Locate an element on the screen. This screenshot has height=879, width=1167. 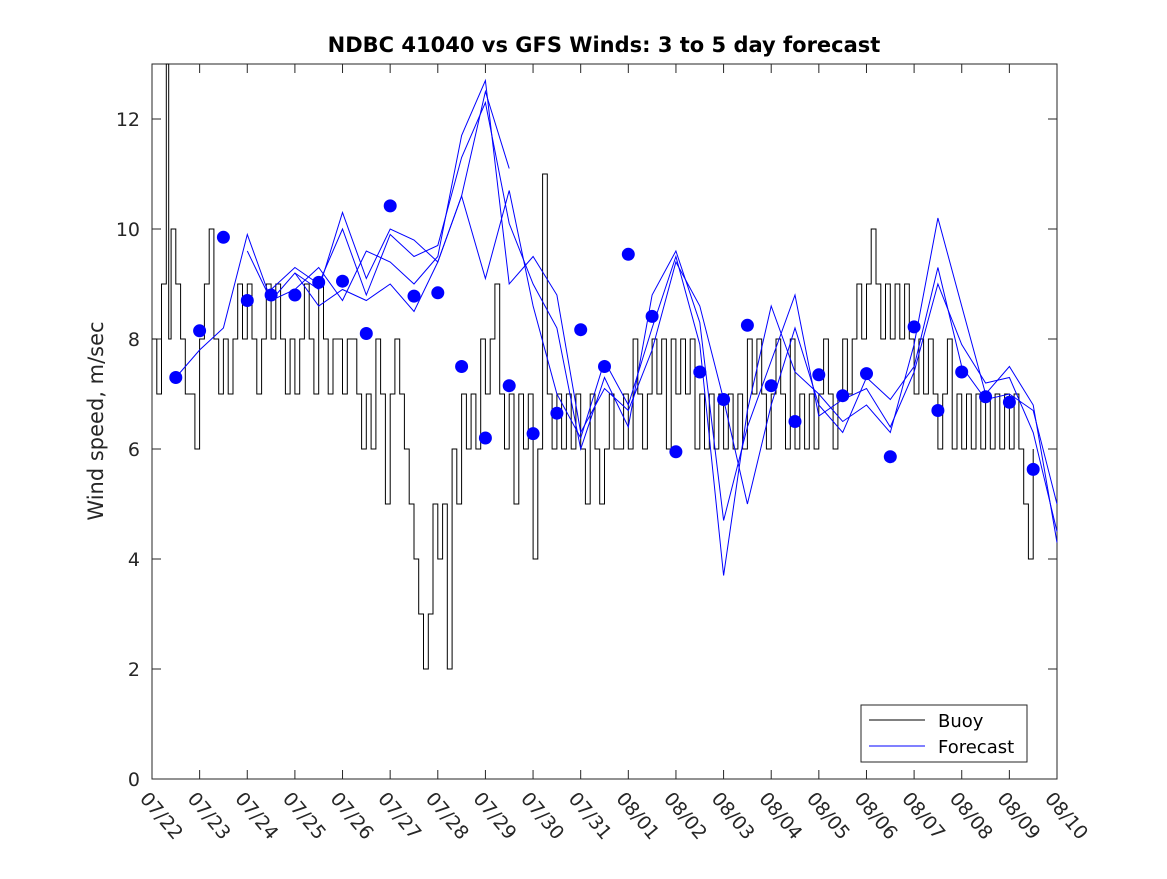
y-tick-label: 2 is located at coordinates (134, 670).